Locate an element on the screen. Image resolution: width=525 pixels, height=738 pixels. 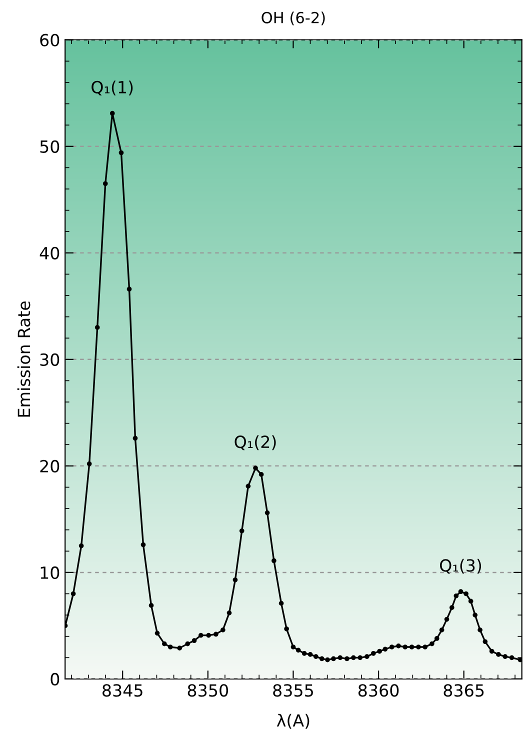
y-tick-label: 40 is located at coordinates (50, 253).